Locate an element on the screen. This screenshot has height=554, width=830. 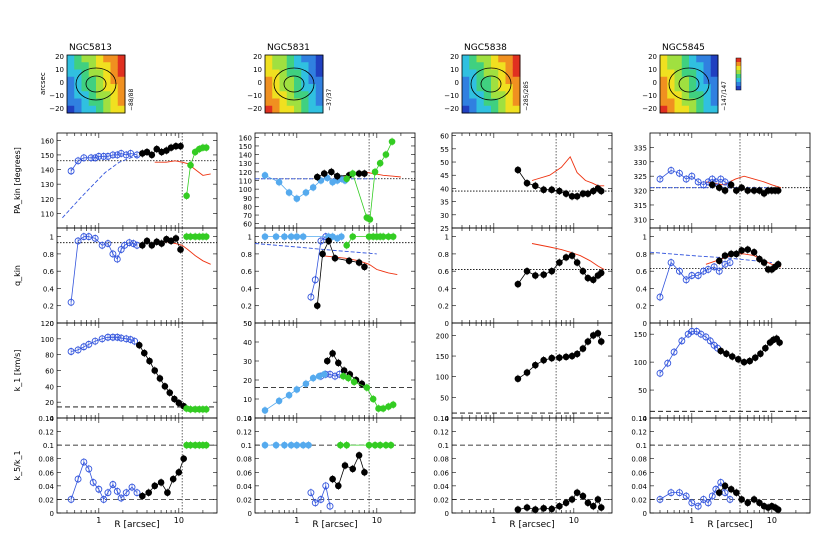
y-tick-label: 310 is located at coordinates (640, 220).